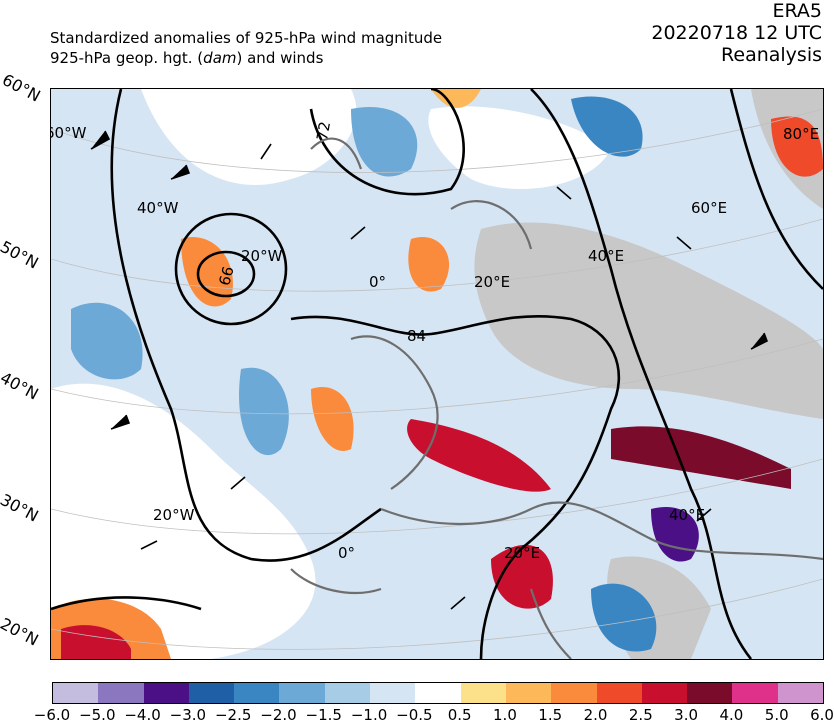  Describe the element at coordinates (187, 58) in the screenshot. I see `title-line-2: 925-hPa geop. hgt. (dam) and winds` at that location.